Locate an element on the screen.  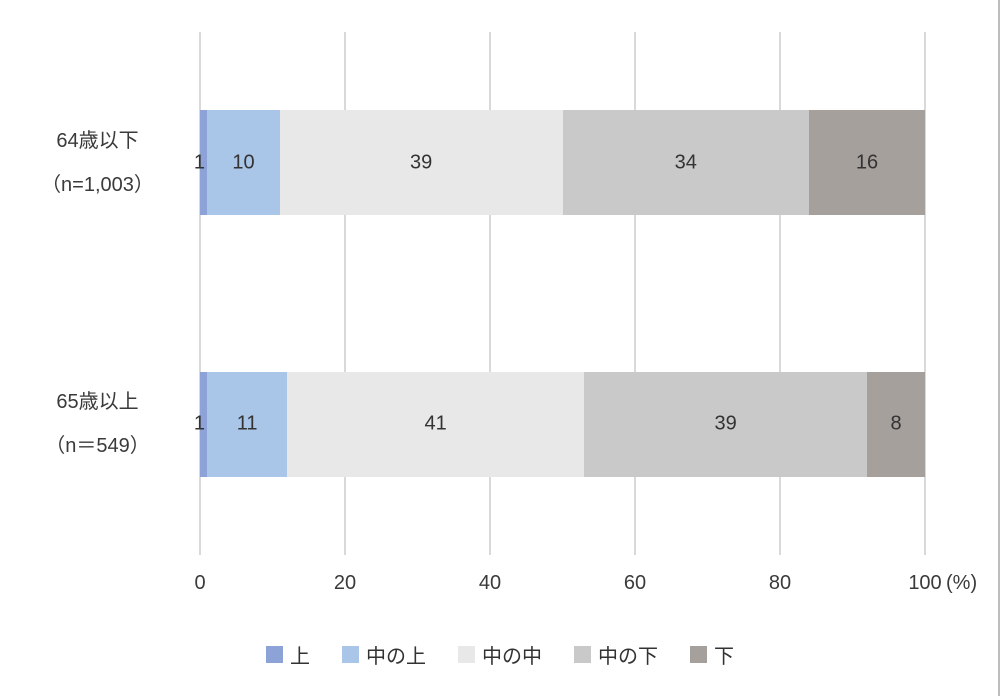
bar-segment-下: 16 is located at coordinates (867, 163).